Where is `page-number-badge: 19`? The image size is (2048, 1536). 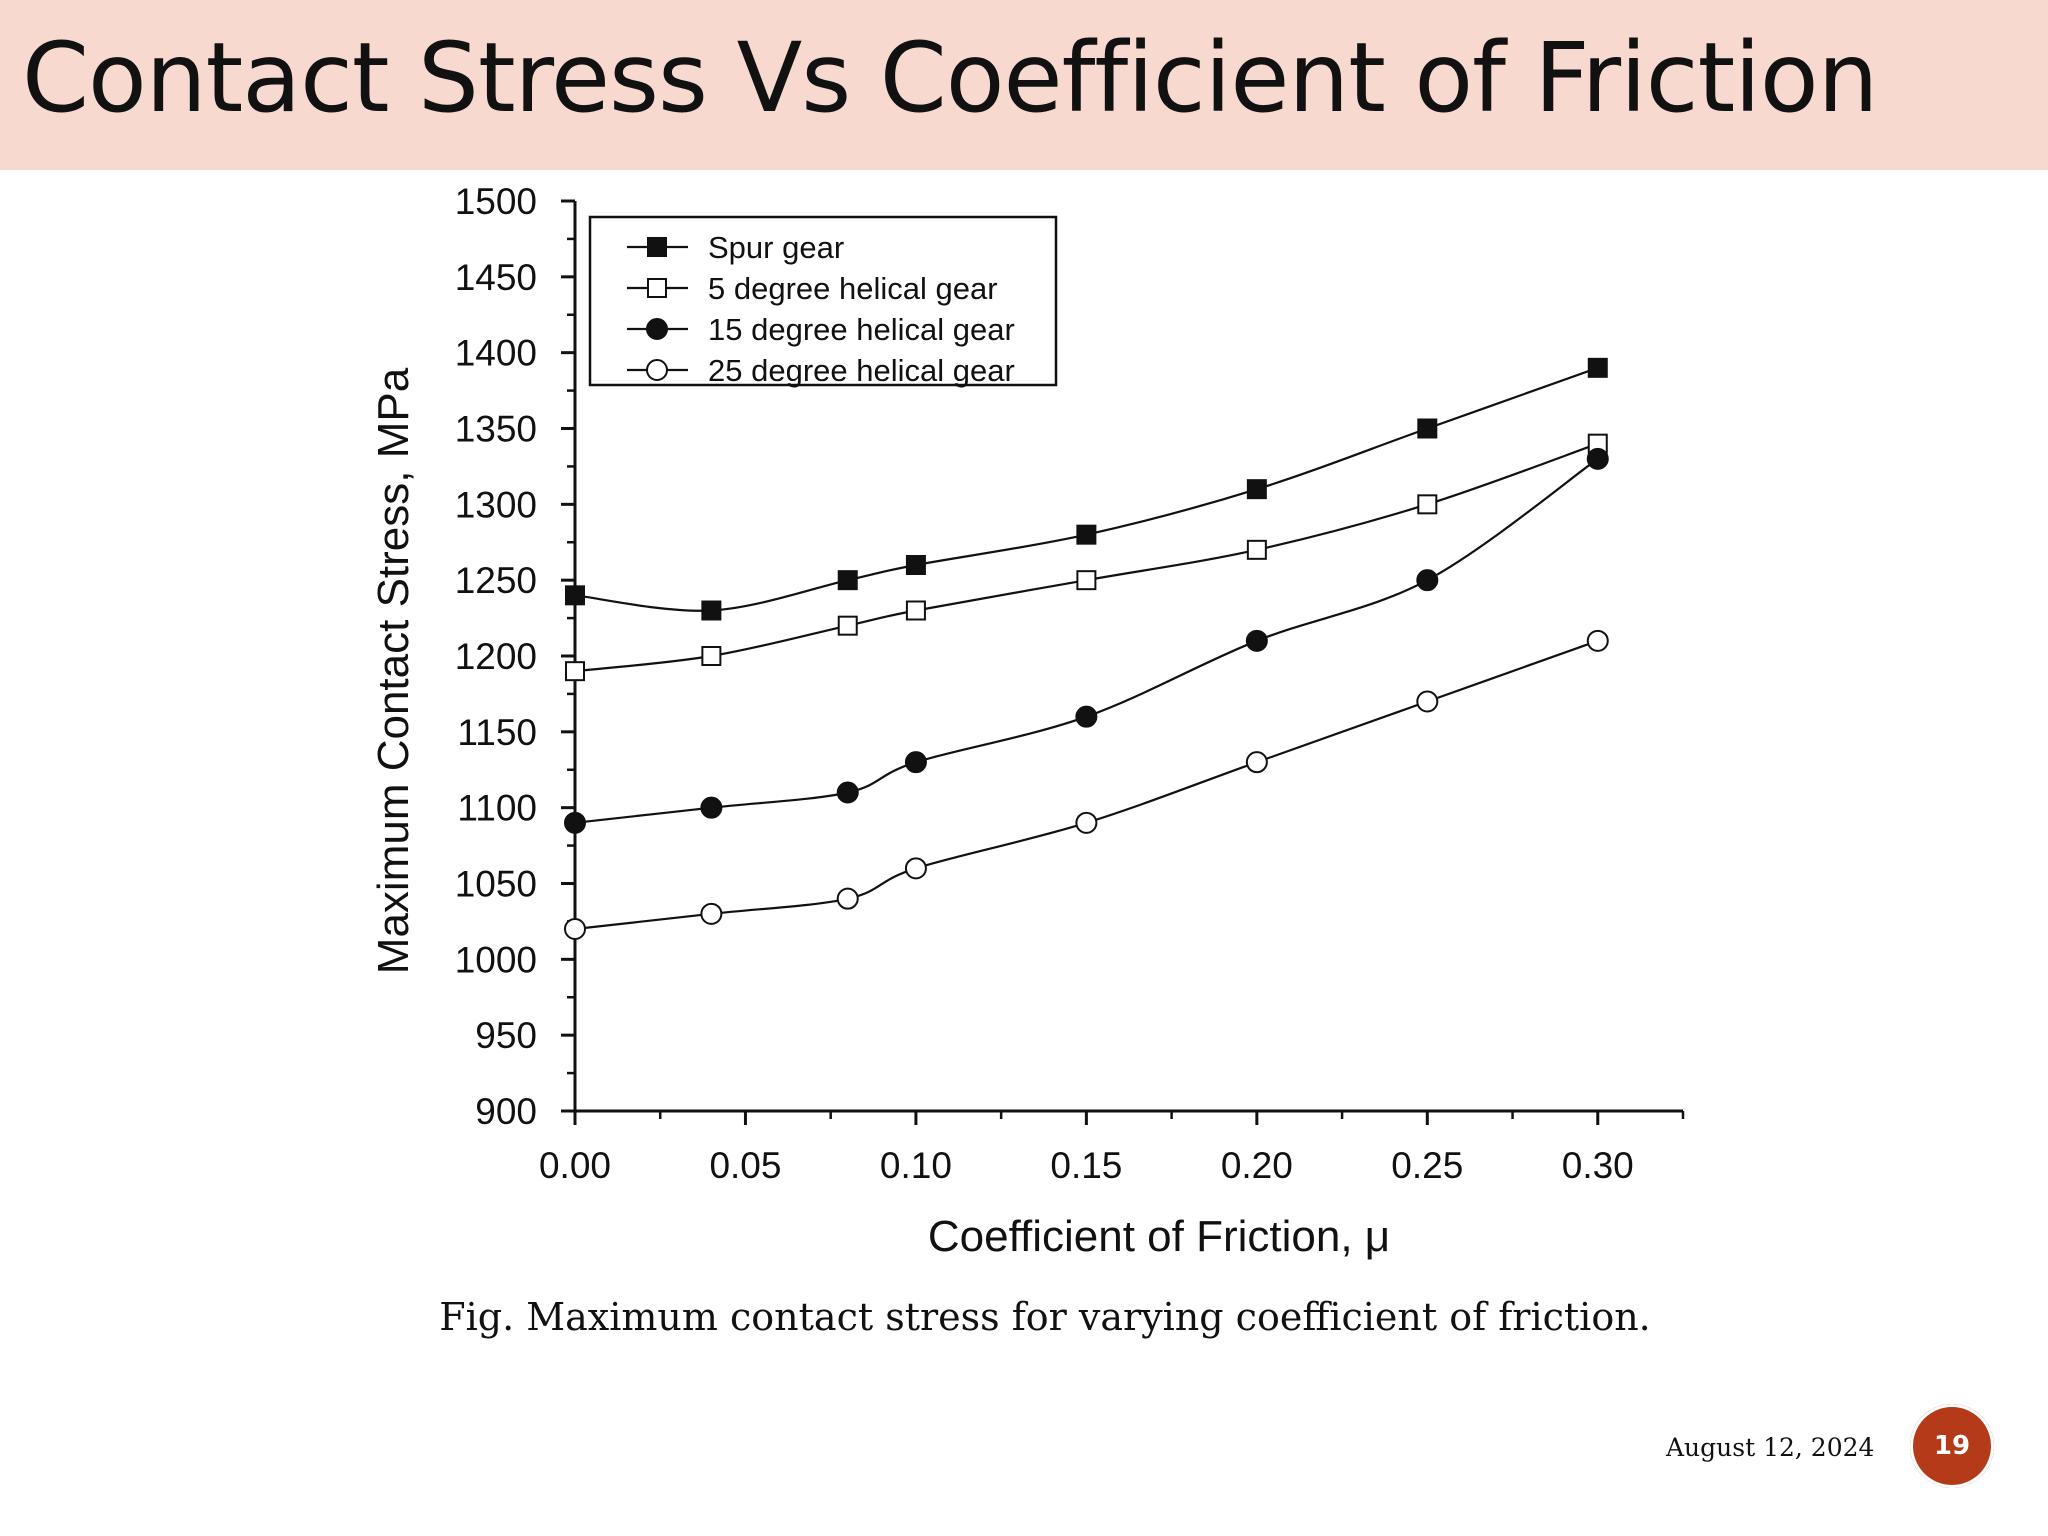 page-number-badge: 19 is located at coordinates (1952, 1446).